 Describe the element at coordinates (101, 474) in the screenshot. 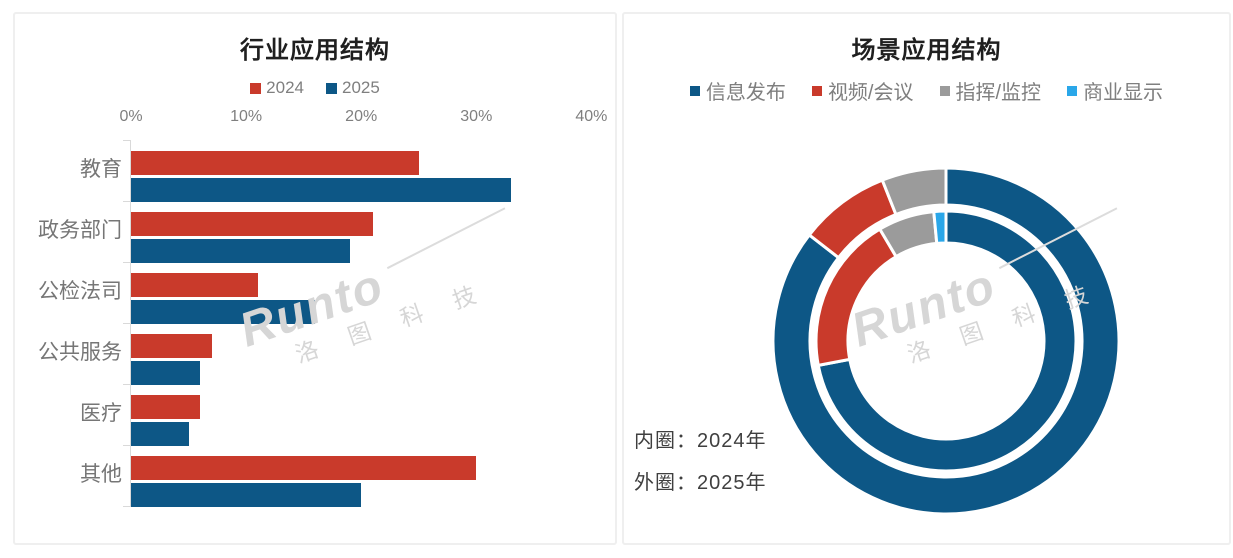

I see `category-label-其他: 其他` at that location.